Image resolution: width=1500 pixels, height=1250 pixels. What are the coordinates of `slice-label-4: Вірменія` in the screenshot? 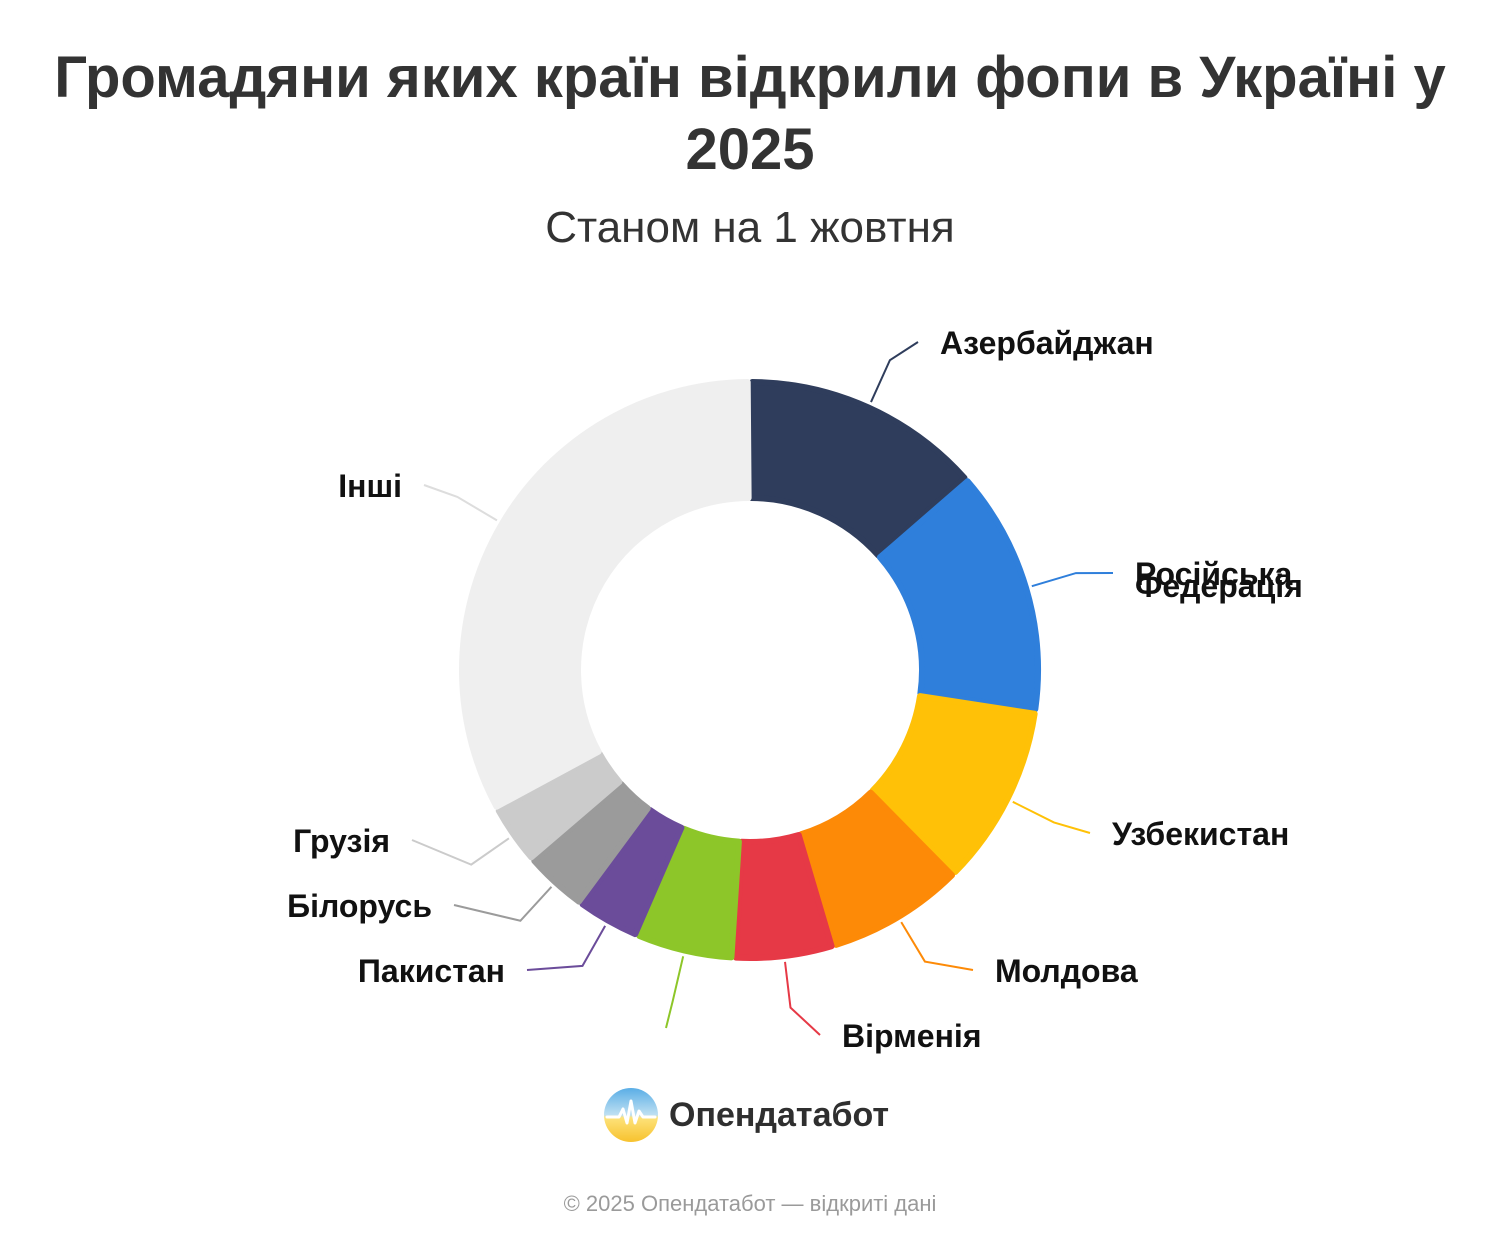 It's located at (911, 1036).